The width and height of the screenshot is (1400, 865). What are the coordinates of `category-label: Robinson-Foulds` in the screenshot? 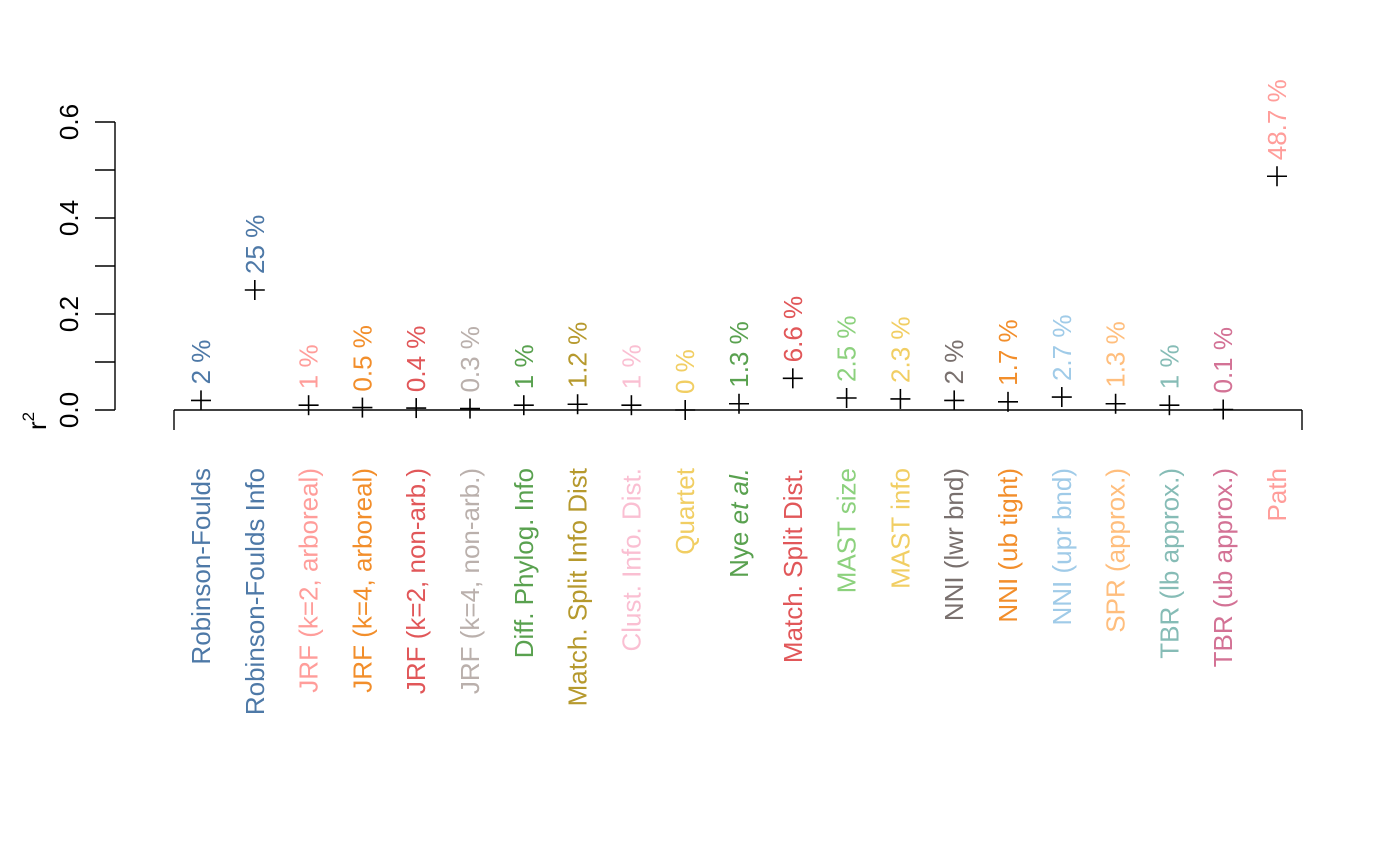 It's located at (201, 566).